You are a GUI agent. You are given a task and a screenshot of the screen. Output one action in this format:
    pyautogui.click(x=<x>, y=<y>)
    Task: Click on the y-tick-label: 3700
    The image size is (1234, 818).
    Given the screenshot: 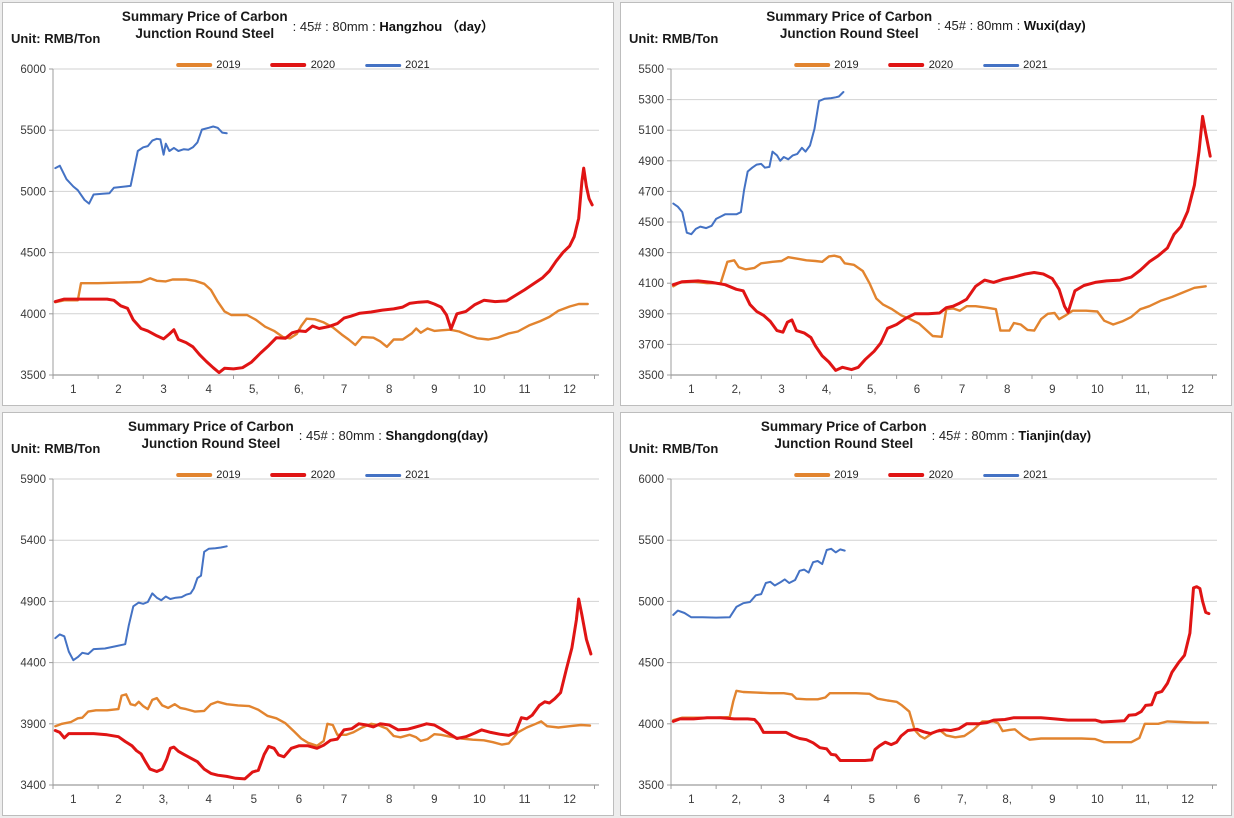 What is the action you would take?
    pyautogui.click(x=651, y=345)
    